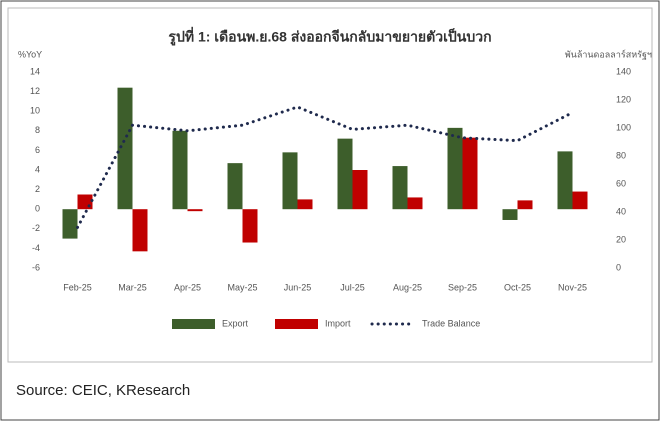  Describe the element at coordinates (36, 267) in the screenshot. I see `y-tick-label: -6` at that location.